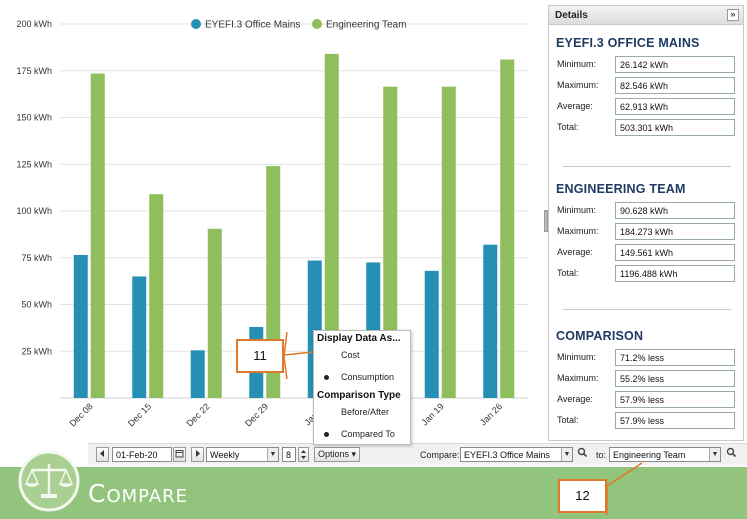 The height and width of the screenshot is (519, 747). I want to click on stat-value-field: 149.561 kWh, so click(675, 252).